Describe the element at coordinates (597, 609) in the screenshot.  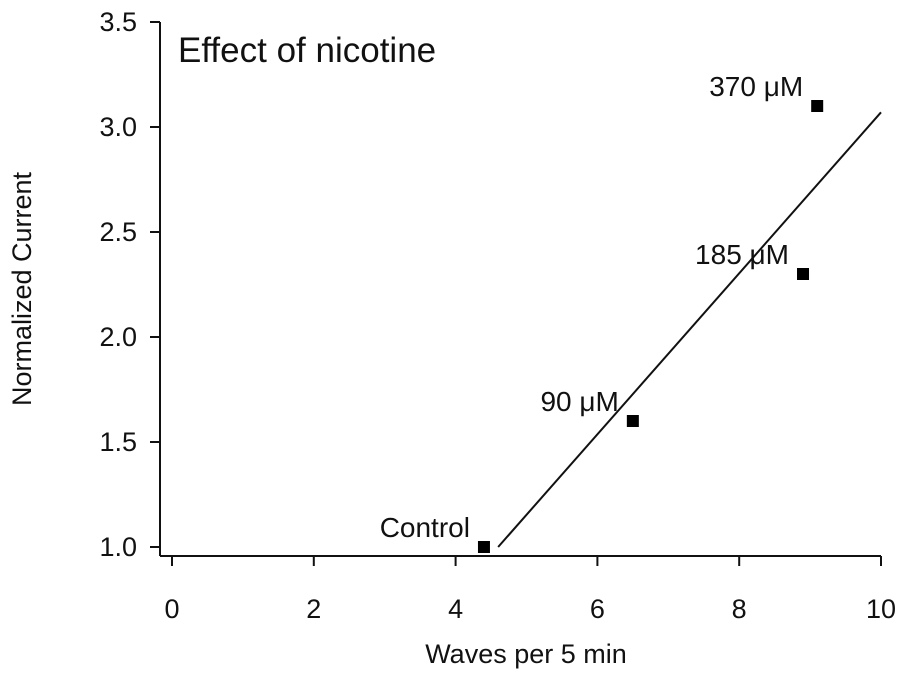
I see `x-tick-label: 6` at that location.